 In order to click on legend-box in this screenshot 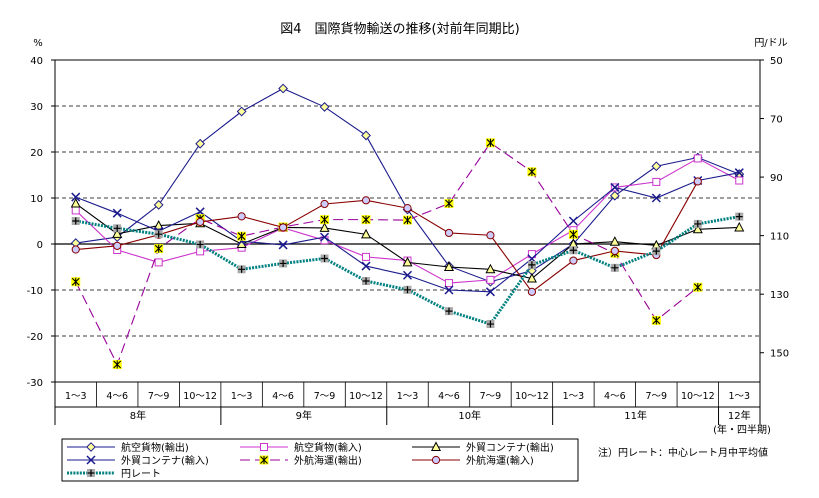, I will do `click(320, 460)`.